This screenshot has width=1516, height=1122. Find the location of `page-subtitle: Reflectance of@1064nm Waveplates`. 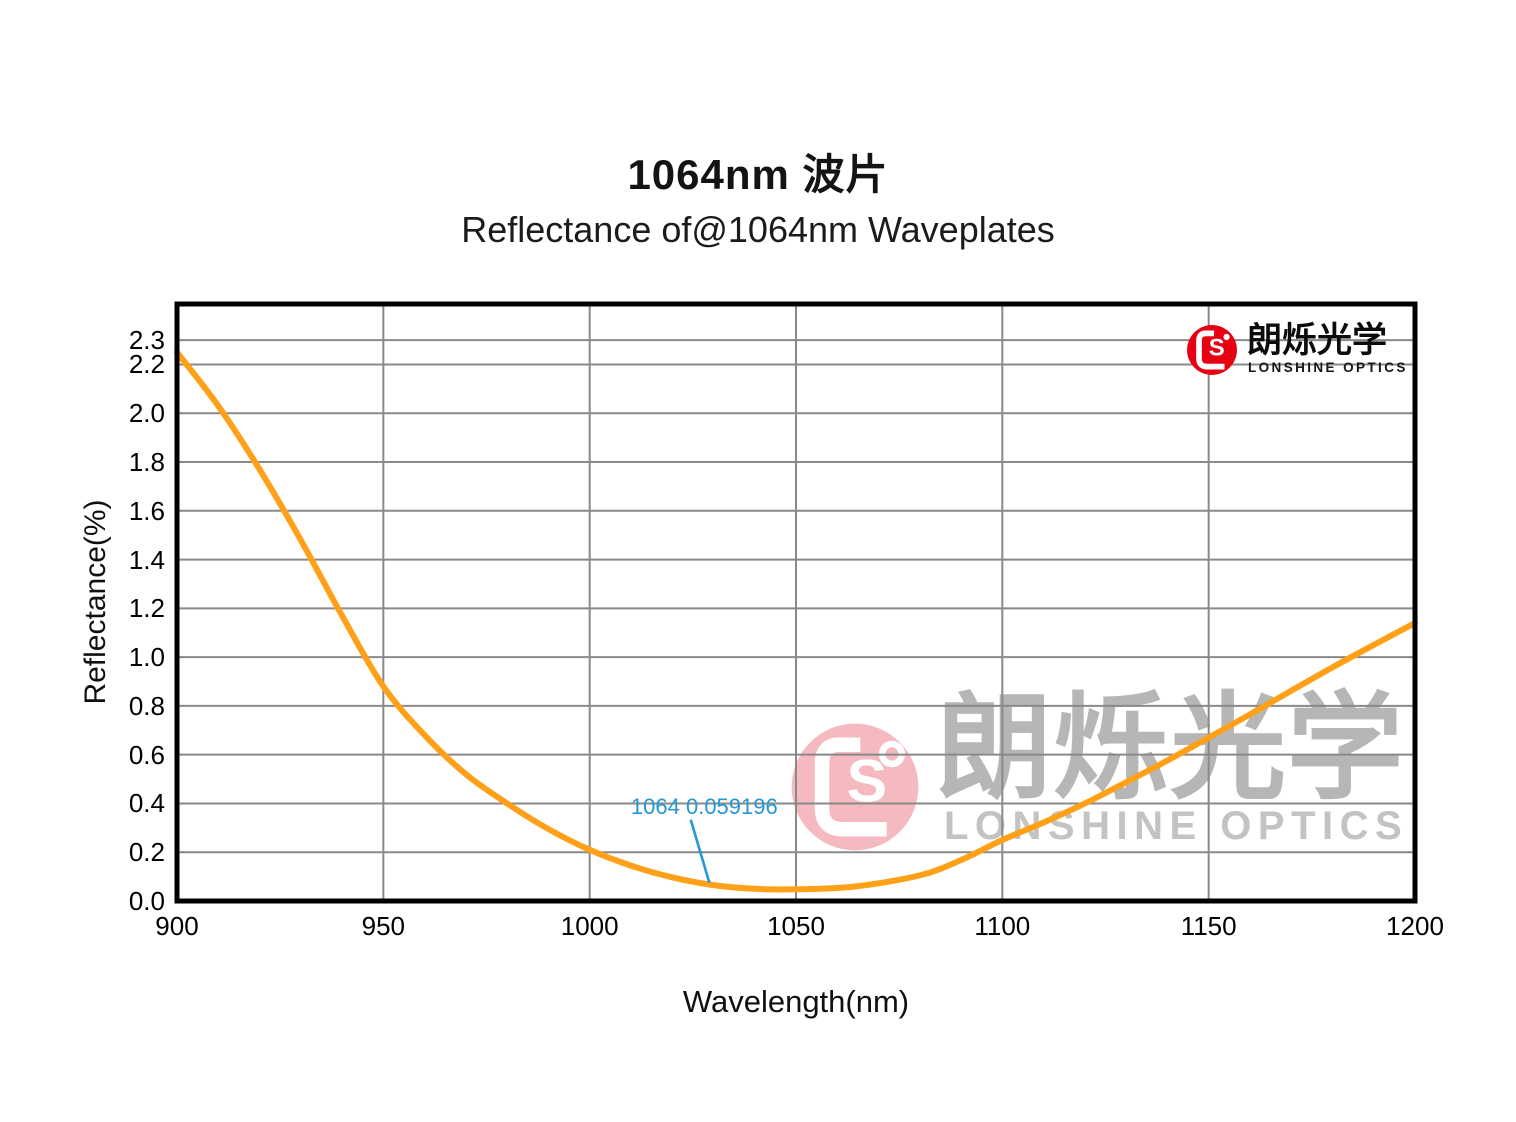

page-subtitle: Reflectance of@1064nm Waveplates is located at coordinates (758, 229).